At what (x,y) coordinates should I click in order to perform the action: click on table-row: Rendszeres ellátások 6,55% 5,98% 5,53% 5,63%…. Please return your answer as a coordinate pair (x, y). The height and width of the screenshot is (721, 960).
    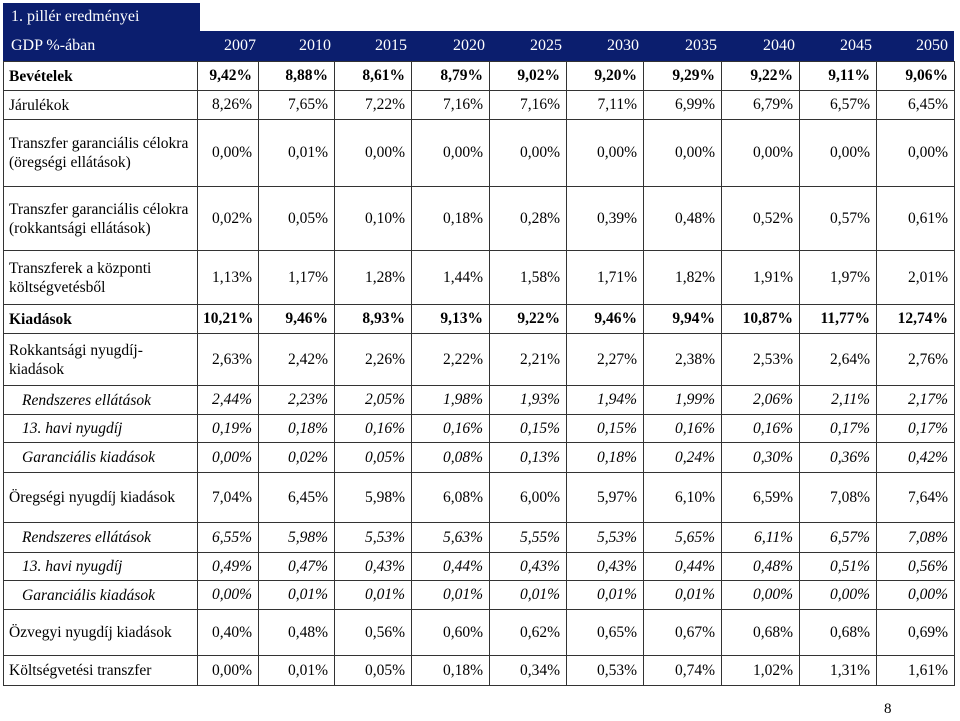
    Looking at the image, I should click on (479, 537).